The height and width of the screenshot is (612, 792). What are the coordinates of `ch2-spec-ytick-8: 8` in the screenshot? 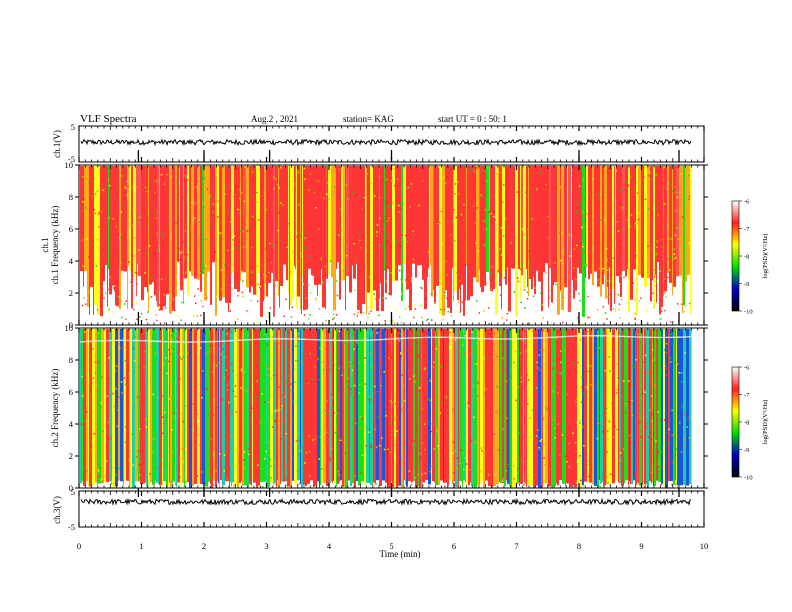 It's located at (71, 360).